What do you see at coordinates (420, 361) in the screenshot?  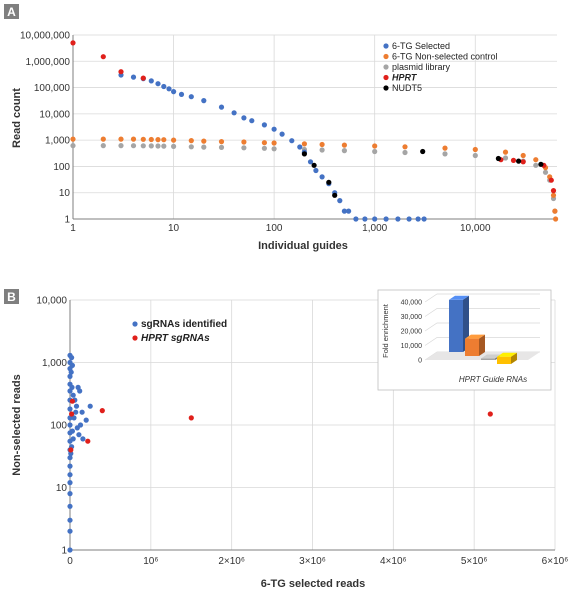 I see `inset-y-tick-label: 0` at bounding box center [420, 361].